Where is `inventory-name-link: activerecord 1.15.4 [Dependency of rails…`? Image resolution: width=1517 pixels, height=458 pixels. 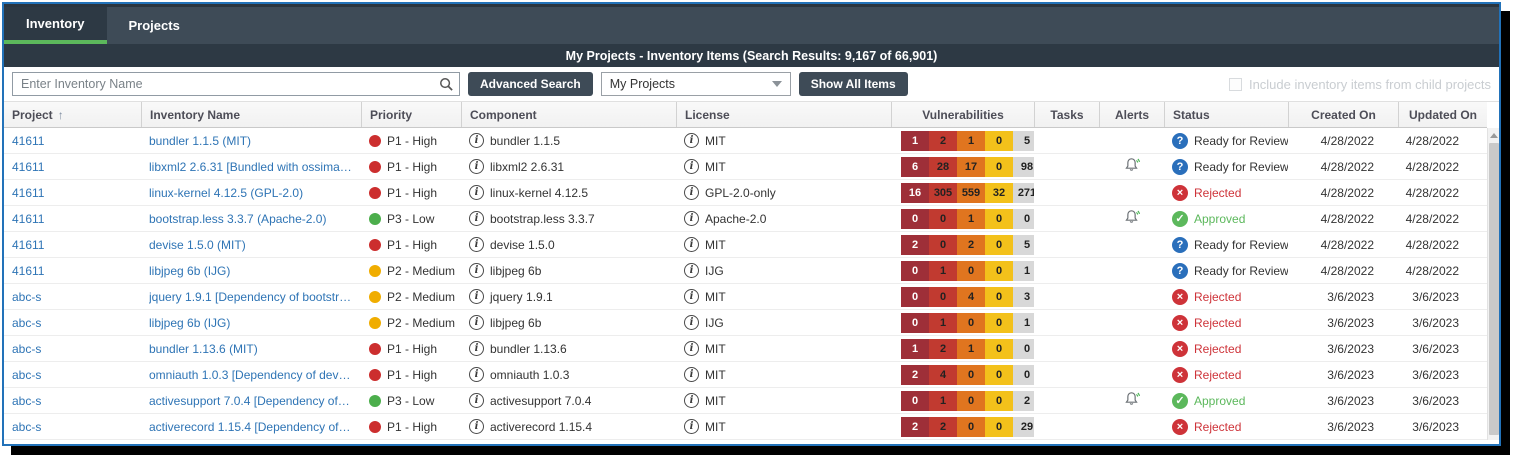 inventory-name-link: activerecord 1.15.4 [Dependency of rails… is located at coordinates (251, 426).